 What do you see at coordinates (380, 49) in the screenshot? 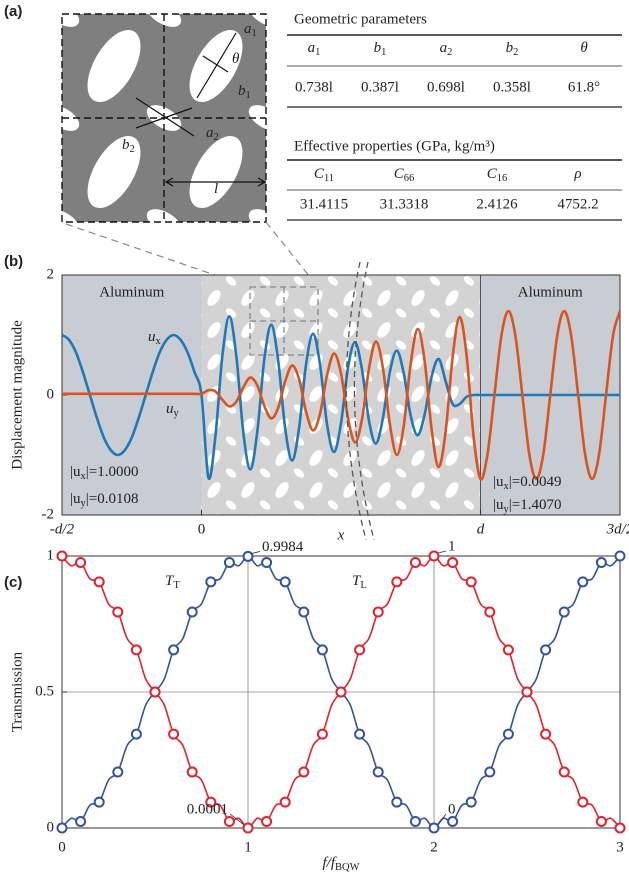
I see `table-header: b1` at bounding box center [380, 49].